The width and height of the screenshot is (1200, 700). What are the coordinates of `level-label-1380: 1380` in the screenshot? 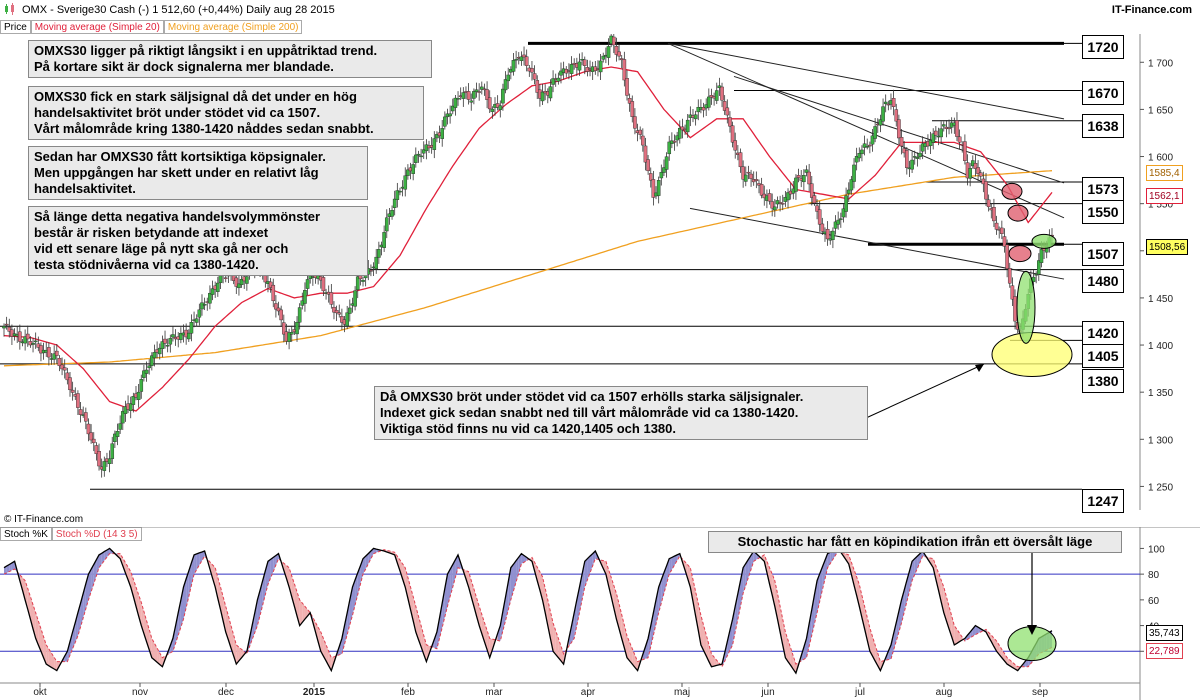 It's located at (1103, 381).